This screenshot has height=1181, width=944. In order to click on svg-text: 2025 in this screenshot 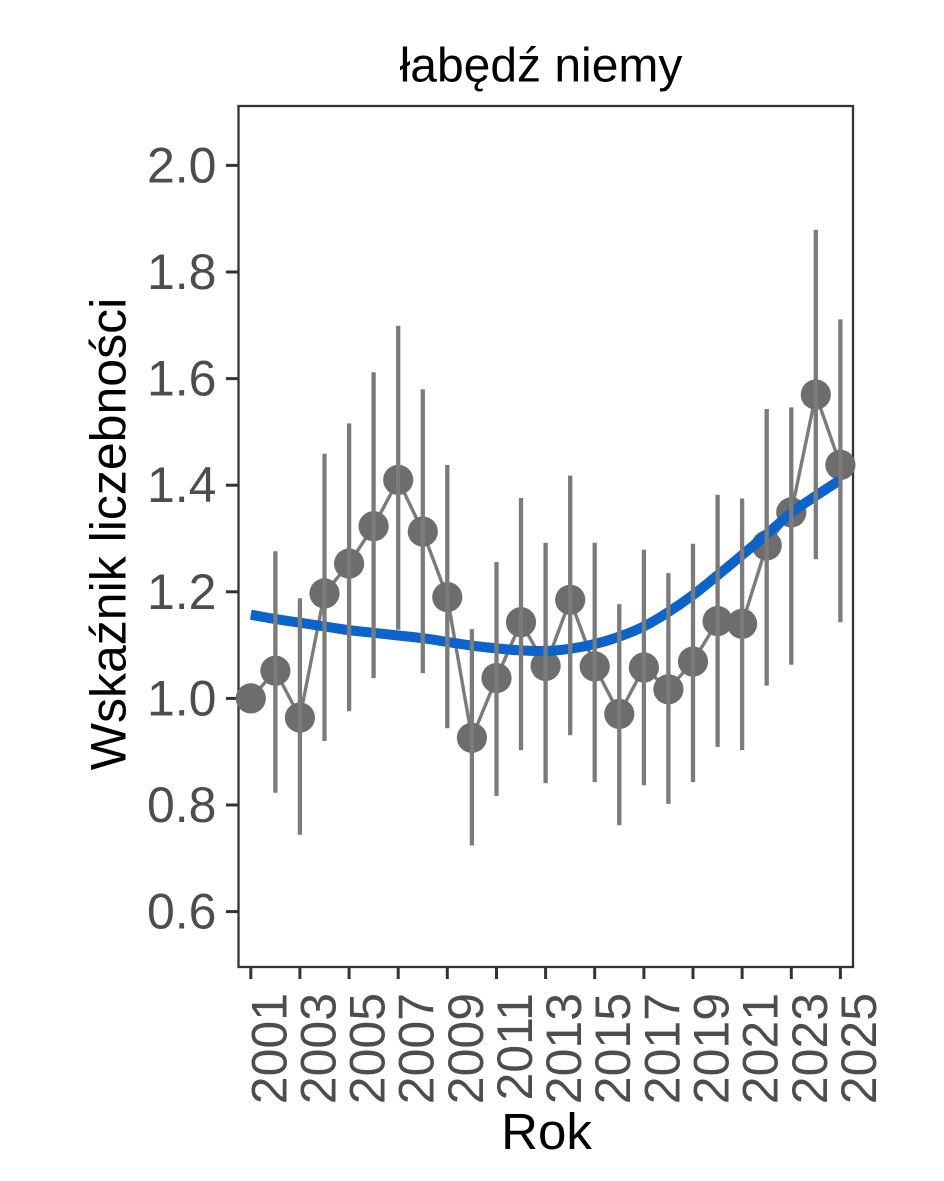, I will do `click(859, 1048)`.